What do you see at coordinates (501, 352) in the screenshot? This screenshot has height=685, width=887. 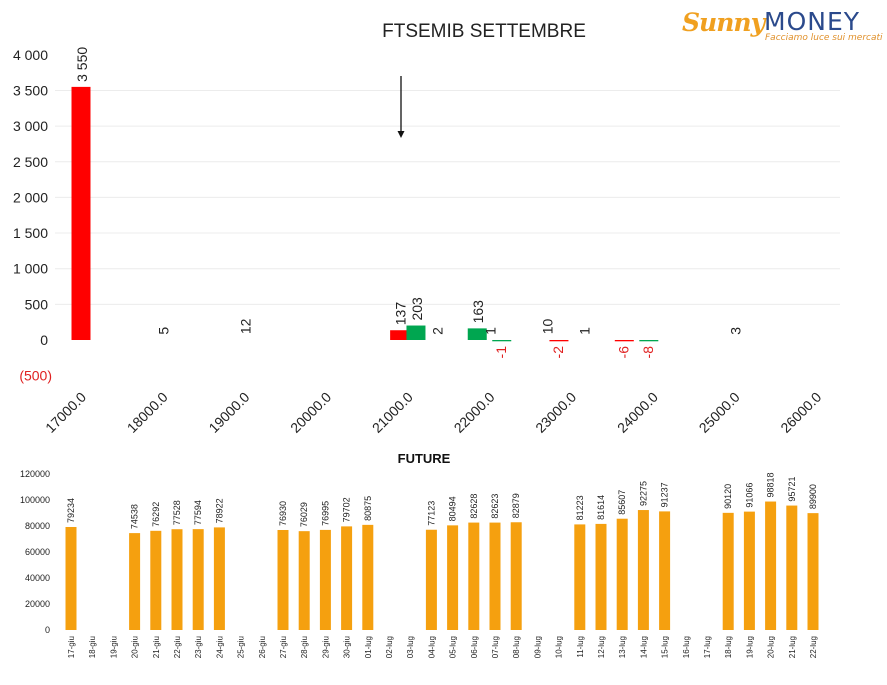 I see `data-label: -1` at bounding box center [501, 352].